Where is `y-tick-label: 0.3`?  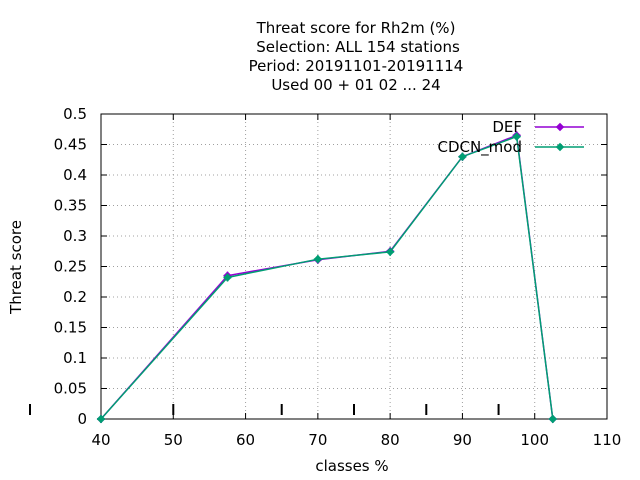
y-tick-label: 0.3 is located at coordinates (75, 236).